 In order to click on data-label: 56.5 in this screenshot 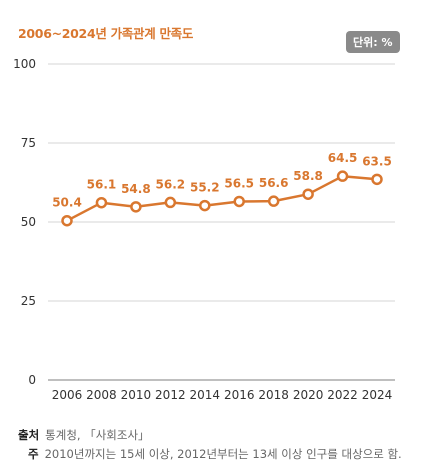, I will do `click(239, 183)`.